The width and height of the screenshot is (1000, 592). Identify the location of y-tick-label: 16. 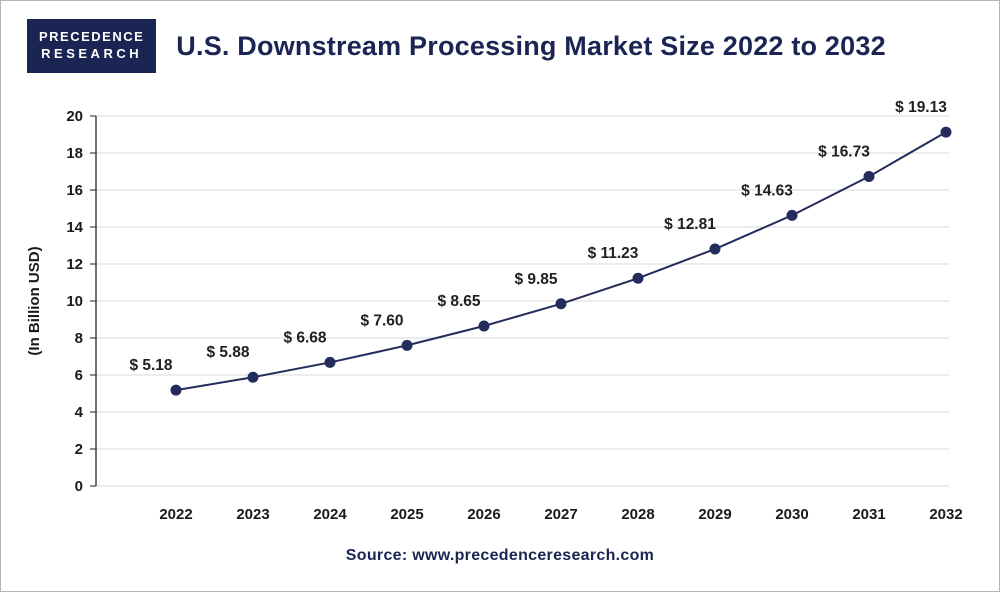
(74, 190).